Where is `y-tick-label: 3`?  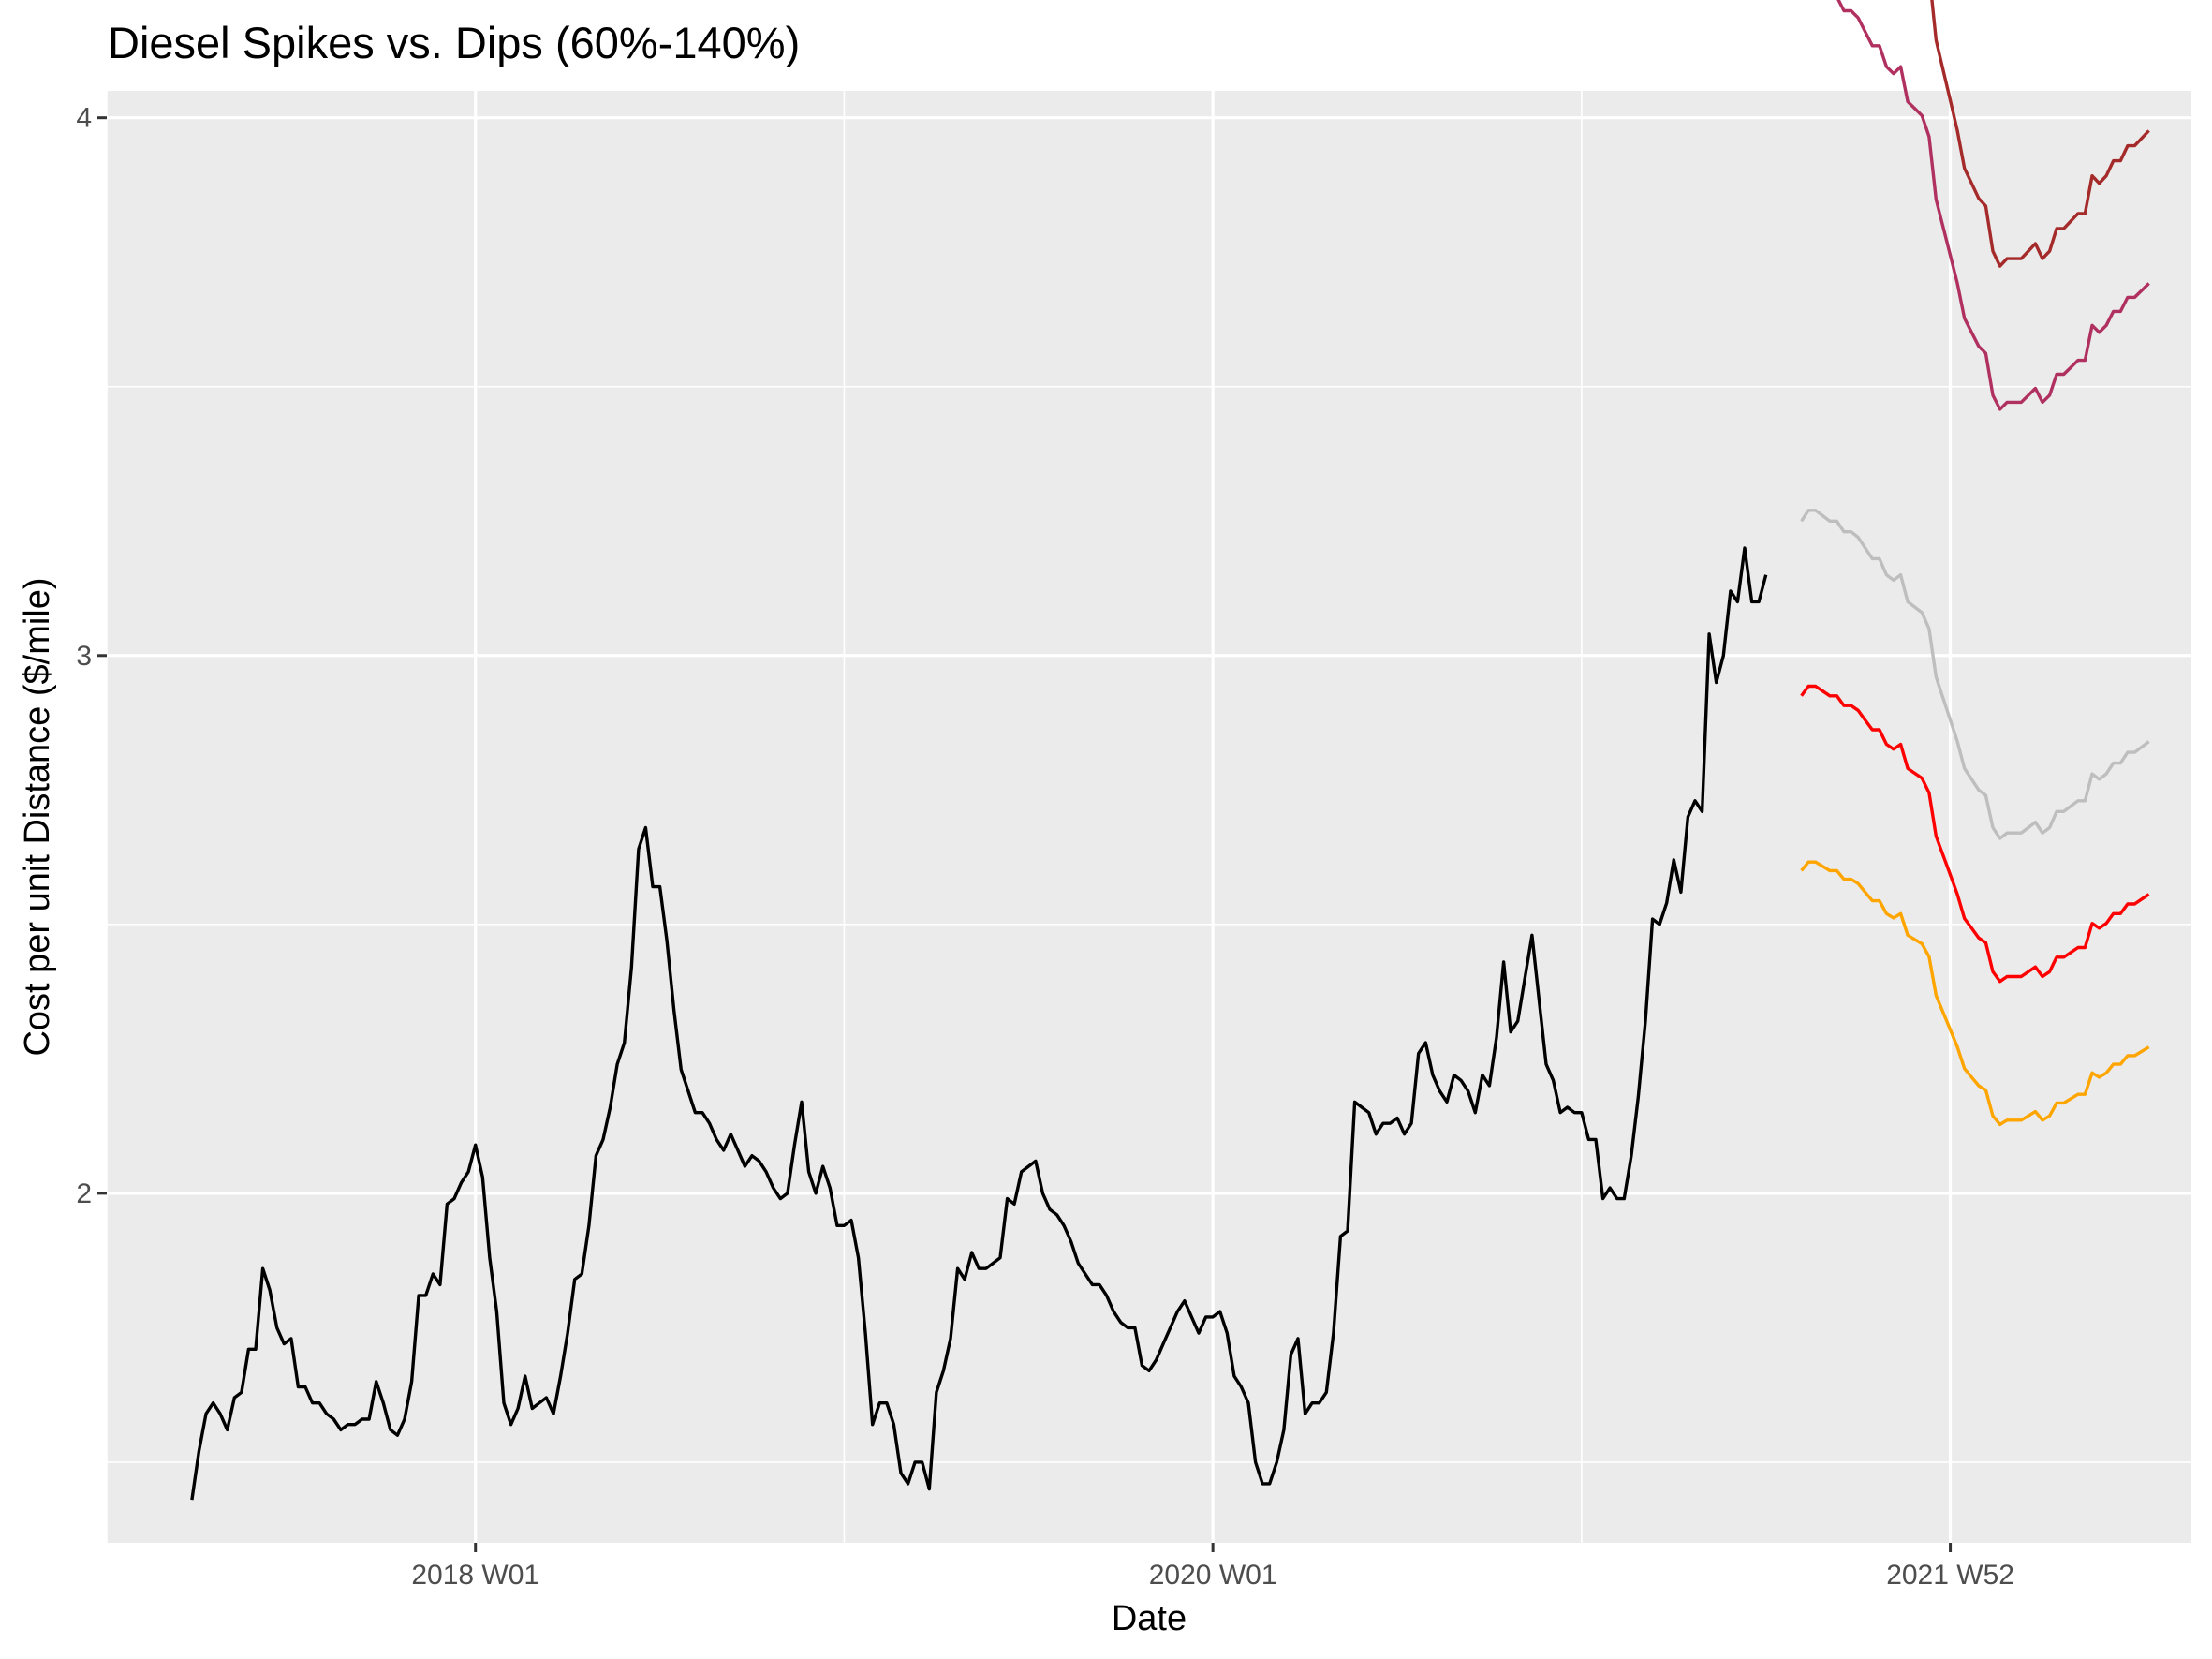 y-tick-label: 3 is located at coordinates (84, 657).